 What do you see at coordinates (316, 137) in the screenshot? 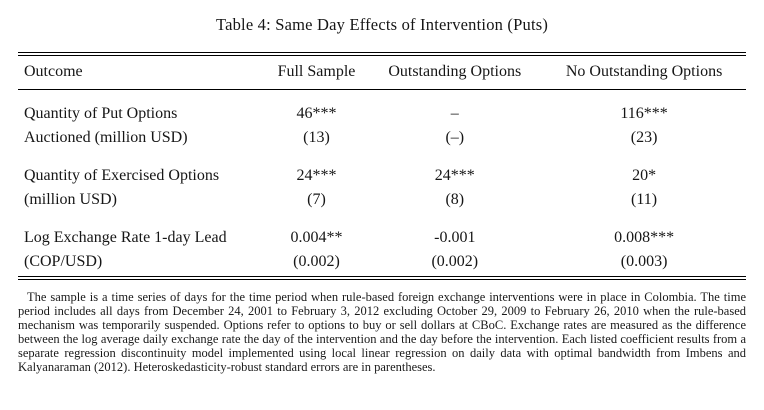
I see `stderr-cell: (13)` at bounding box center [316, 137].